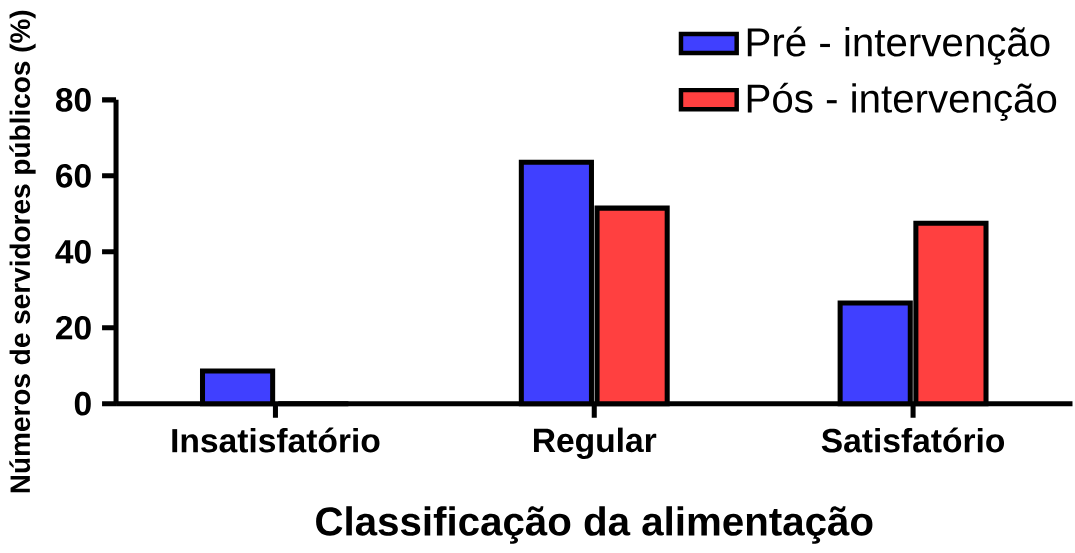 Image resolution: width=1075 pixels, height=553 pixels. What do you see at coordinates (82, 403) in the screenshot?
I see `y-tick-label: 0` at bounding box center [82, 403].